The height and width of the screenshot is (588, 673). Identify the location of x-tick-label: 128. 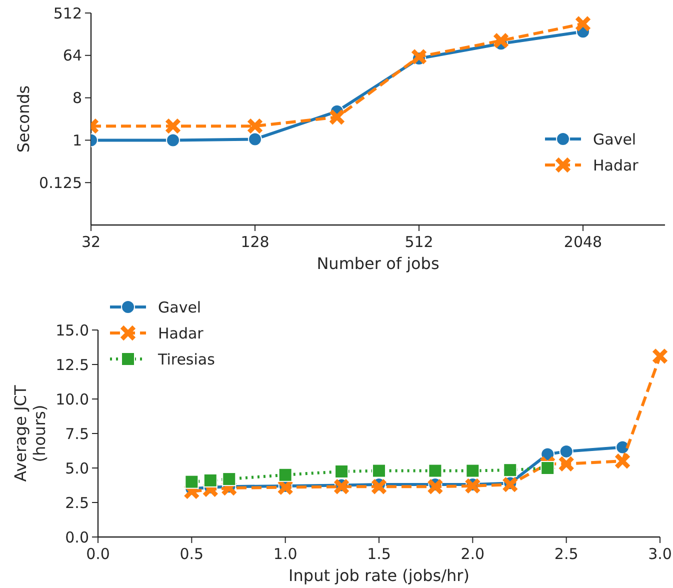
(255, 242).